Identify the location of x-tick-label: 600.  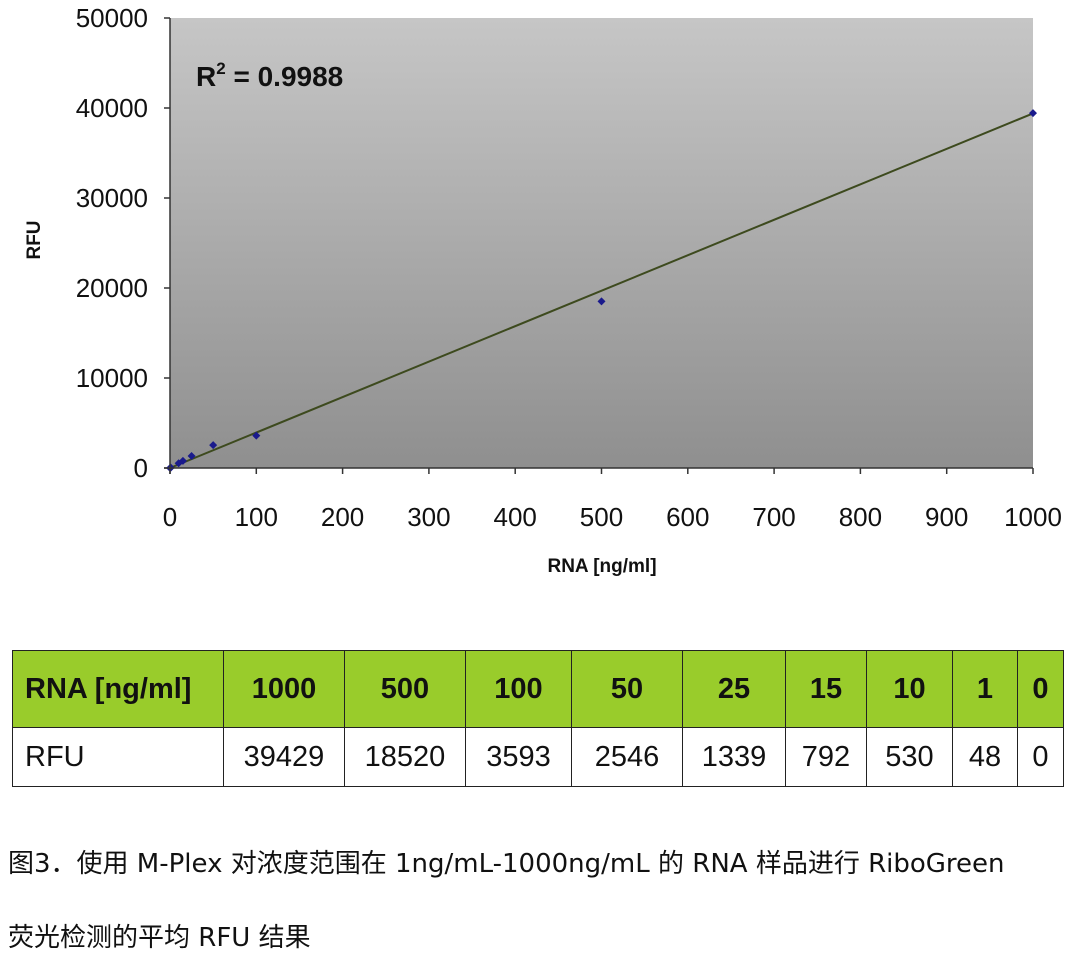
(687, 517).